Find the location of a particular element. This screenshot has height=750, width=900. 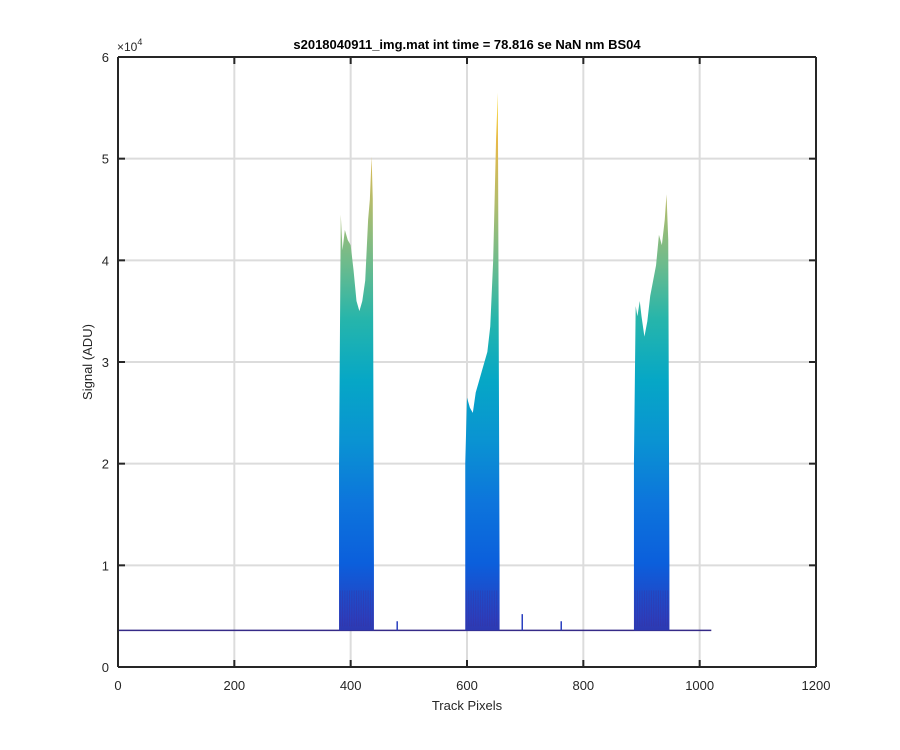

x-tick-label: 800 is located at coordinates (583, 685).